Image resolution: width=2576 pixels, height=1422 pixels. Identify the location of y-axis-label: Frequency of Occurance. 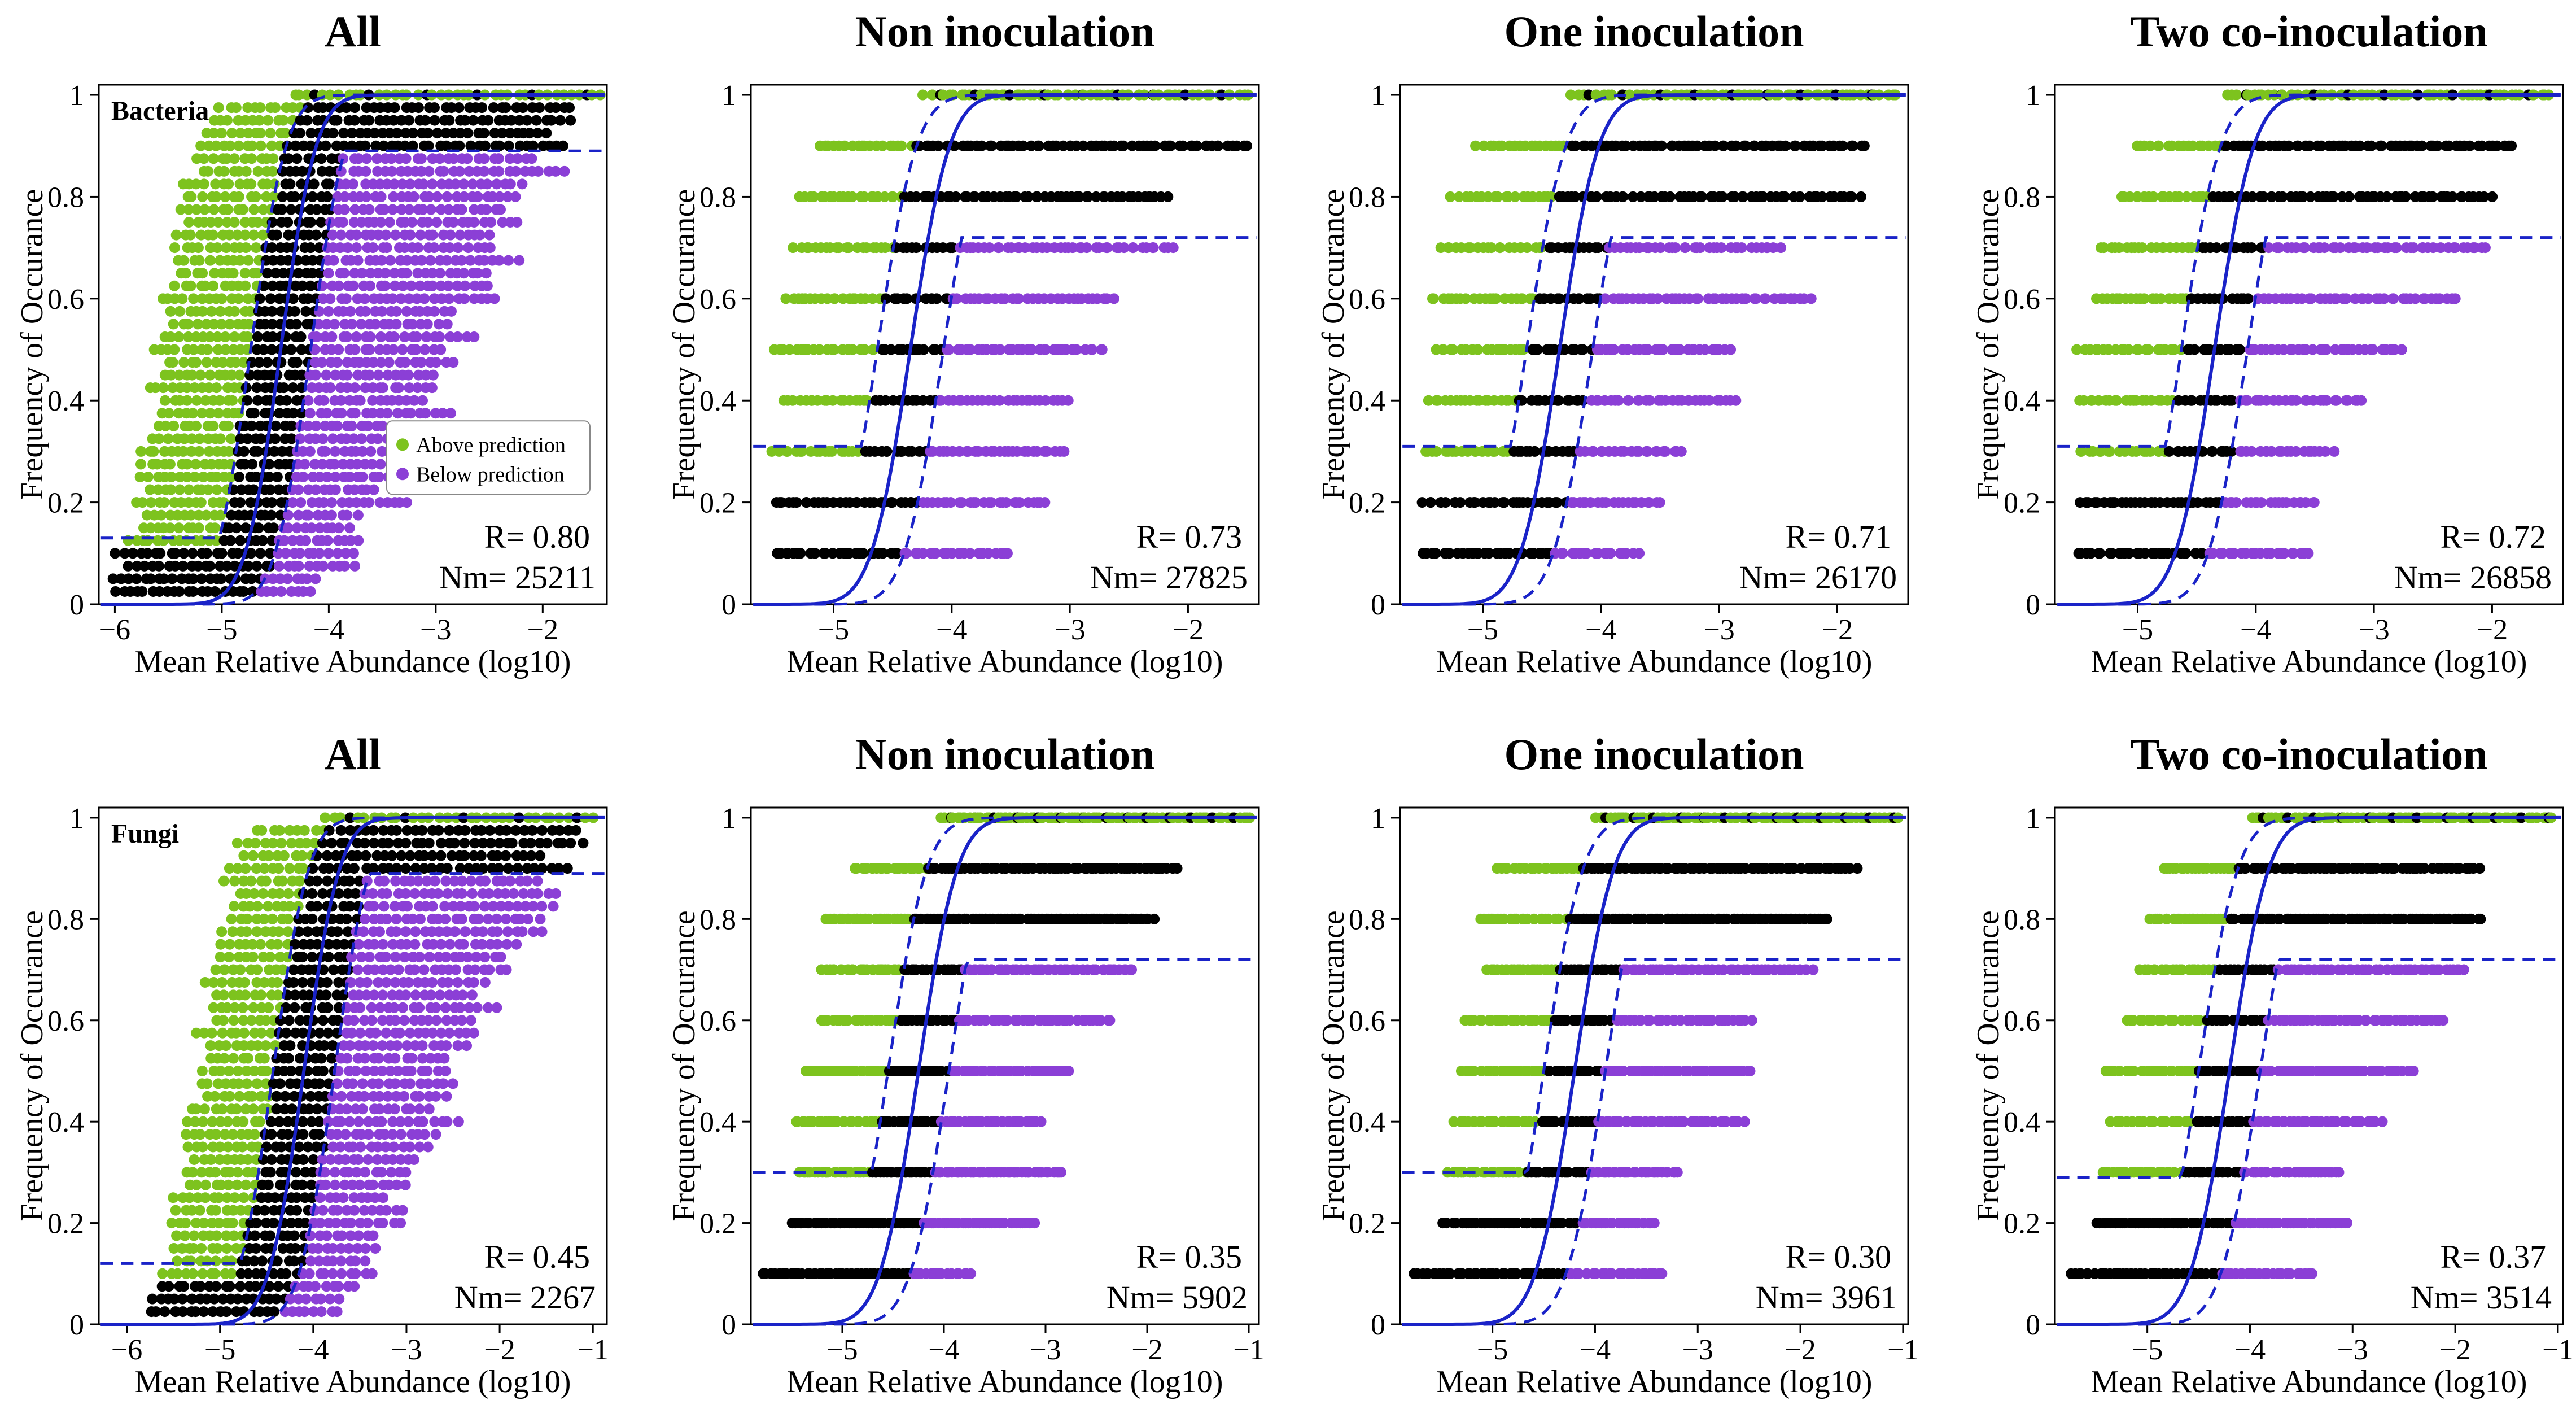
(1989, 344).